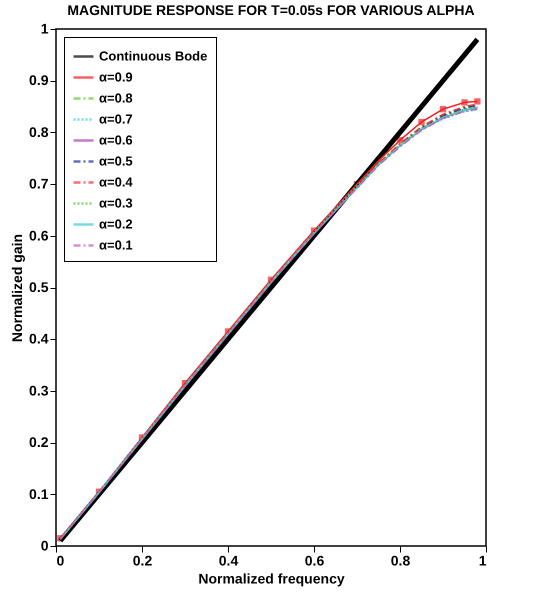  Describe the element at coordinates (39, 184) in the screenshot. I see `y-tick-label: 0.7` at that location.